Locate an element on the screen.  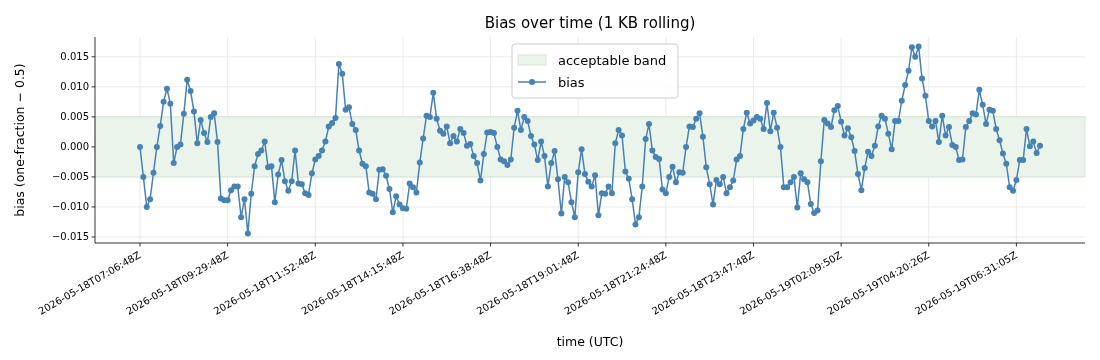
y-tick-label: 0.005 is located at coordinates (74, 117).